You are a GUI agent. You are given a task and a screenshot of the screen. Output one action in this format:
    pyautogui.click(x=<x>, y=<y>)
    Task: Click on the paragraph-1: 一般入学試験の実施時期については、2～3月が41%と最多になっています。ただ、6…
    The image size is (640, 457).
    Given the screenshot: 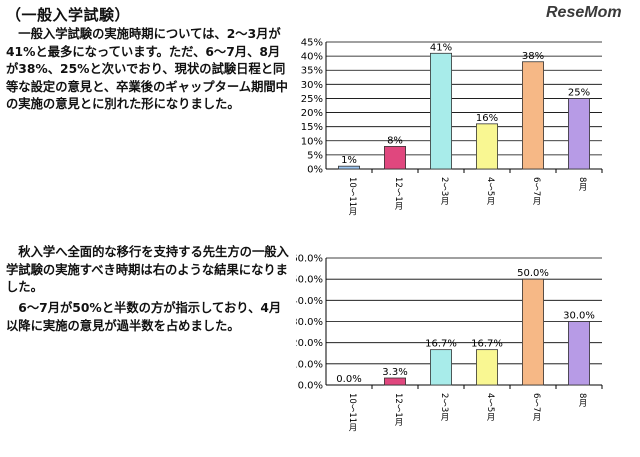 What is the action you would take?
    pyautogui.click(x=147, y=69)
    